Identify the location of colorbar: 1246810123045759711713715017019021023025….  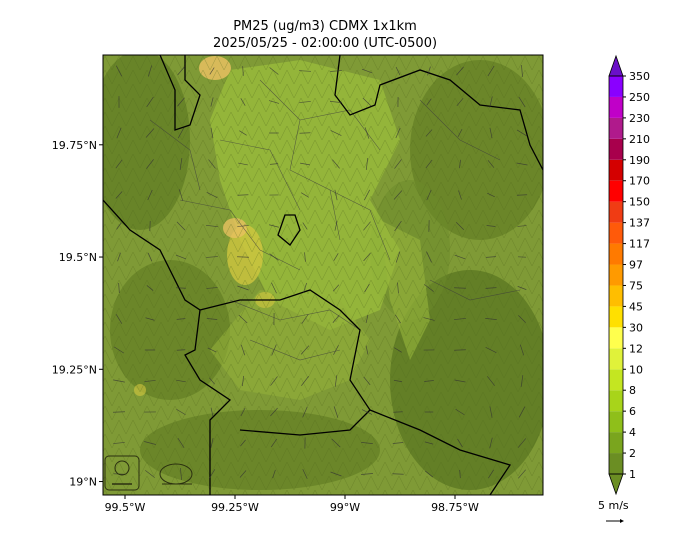
(629, 275).